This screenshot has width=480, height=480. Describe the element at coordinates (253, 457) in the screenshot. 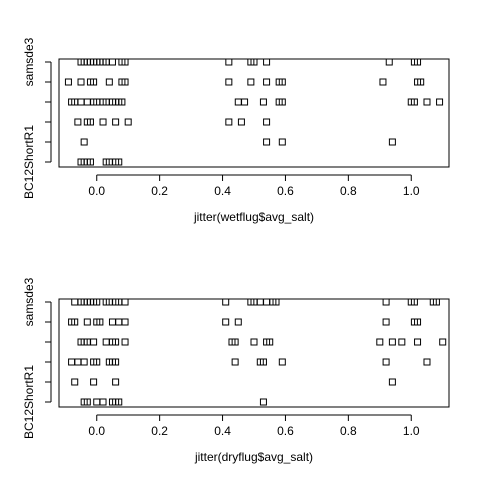

I see `x-axis-label: jitter(dryflug$avg_salt)` at that location.